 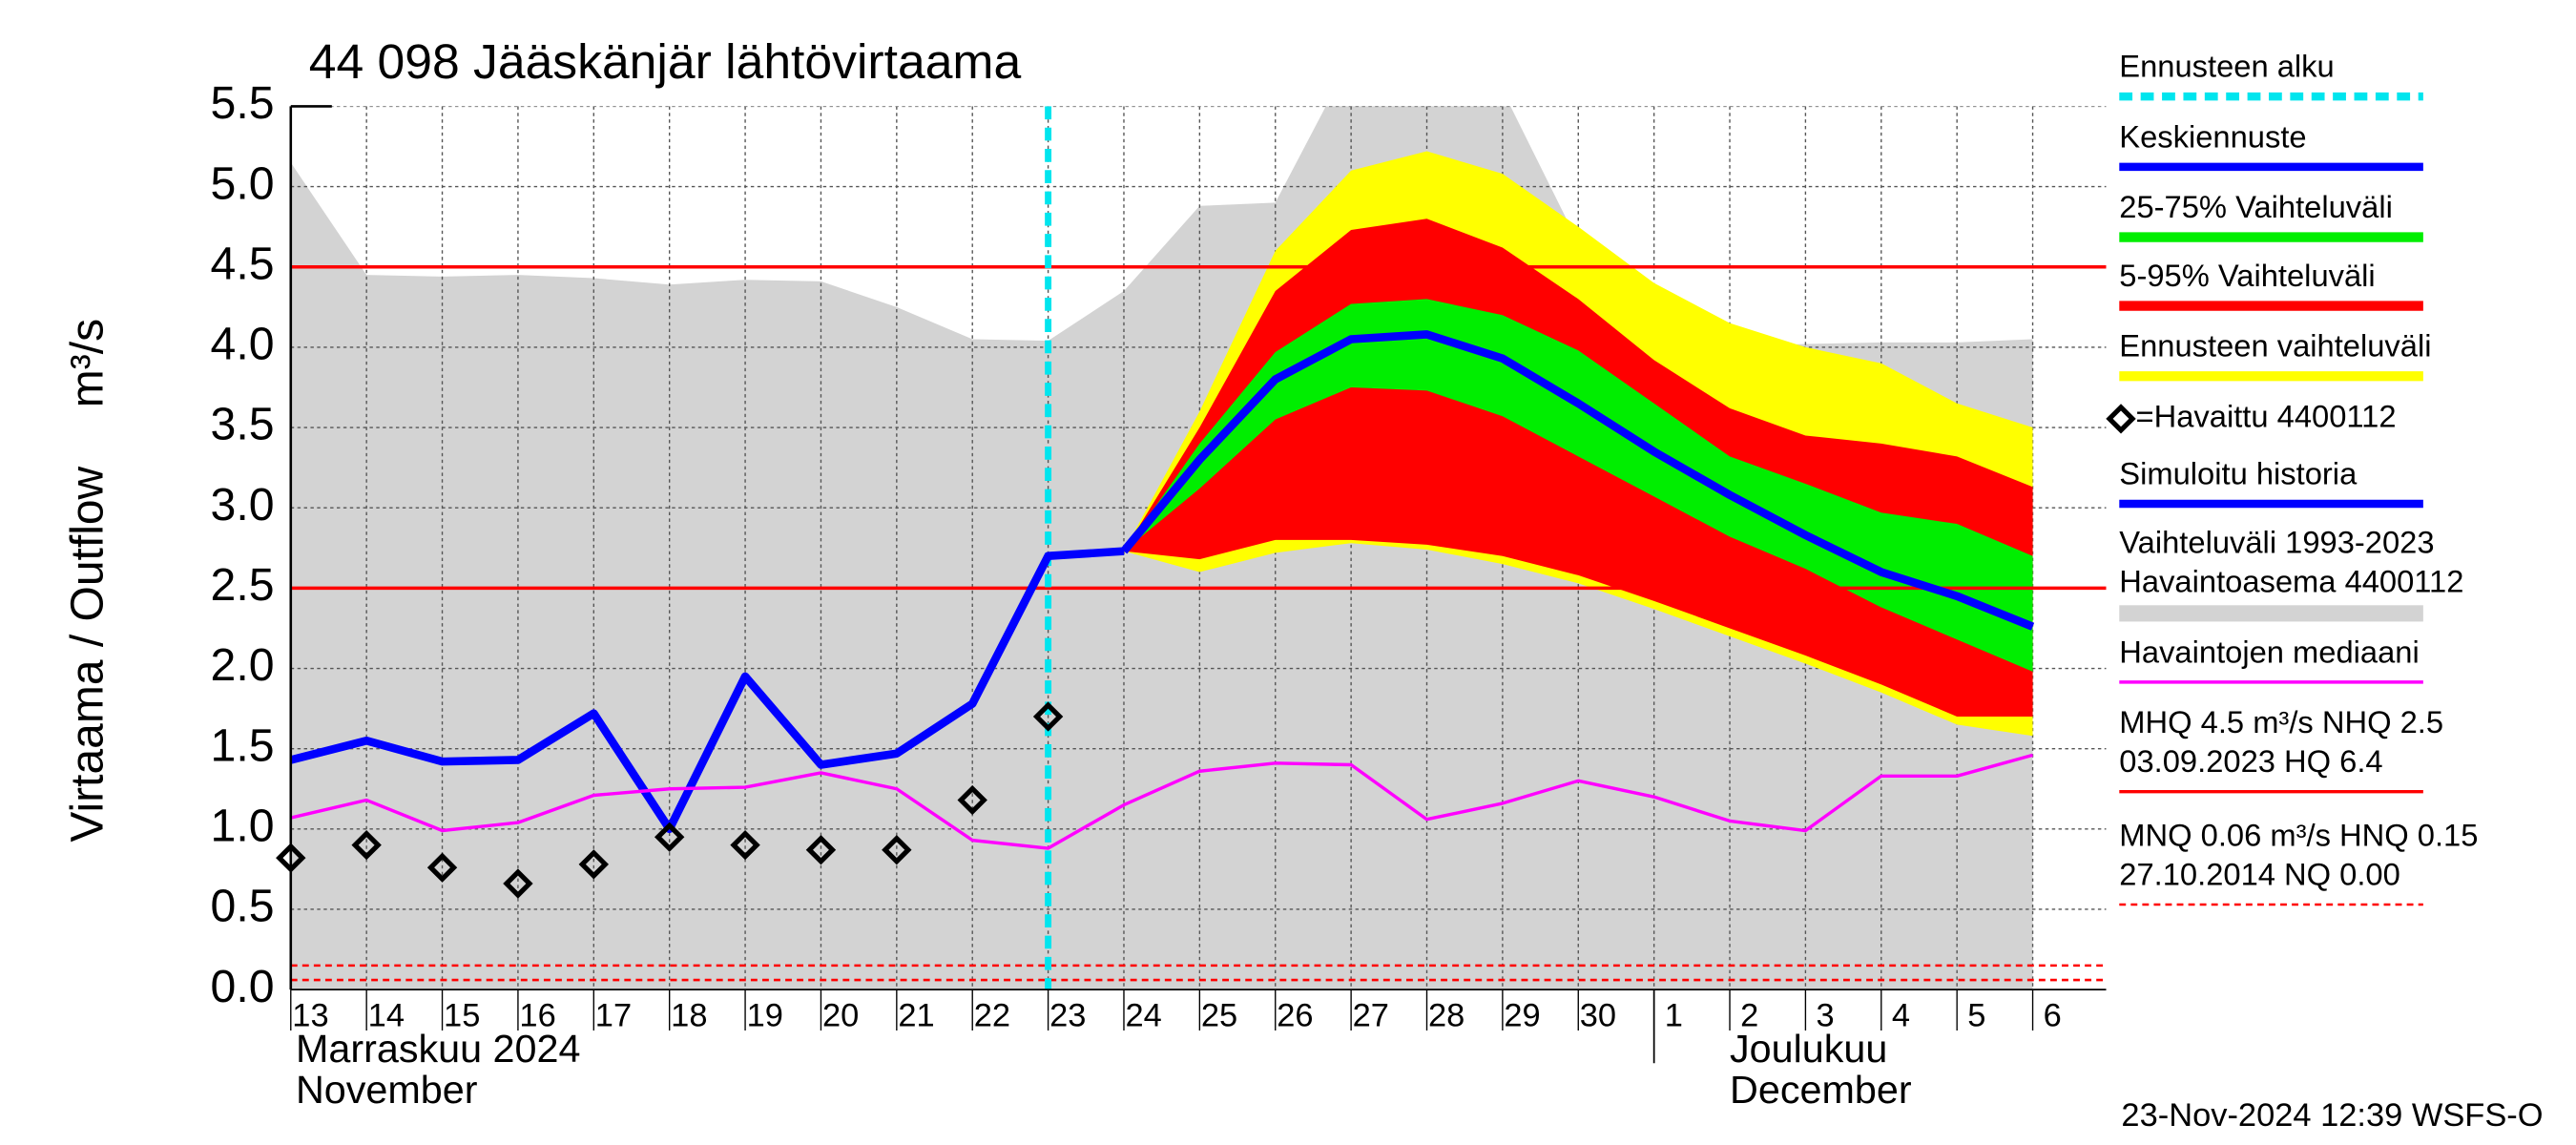 What do you see at coordinates (1446, 1015) in the screenshot?
I see `x-tick-label: 28` at bounding box center [1446, 1015].